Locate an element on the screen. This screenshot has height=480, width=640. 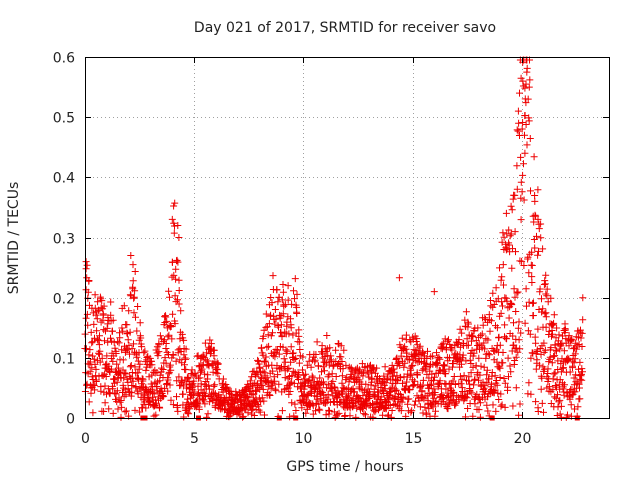
x-tick-label: 20 is located at coordinates (523, 439).